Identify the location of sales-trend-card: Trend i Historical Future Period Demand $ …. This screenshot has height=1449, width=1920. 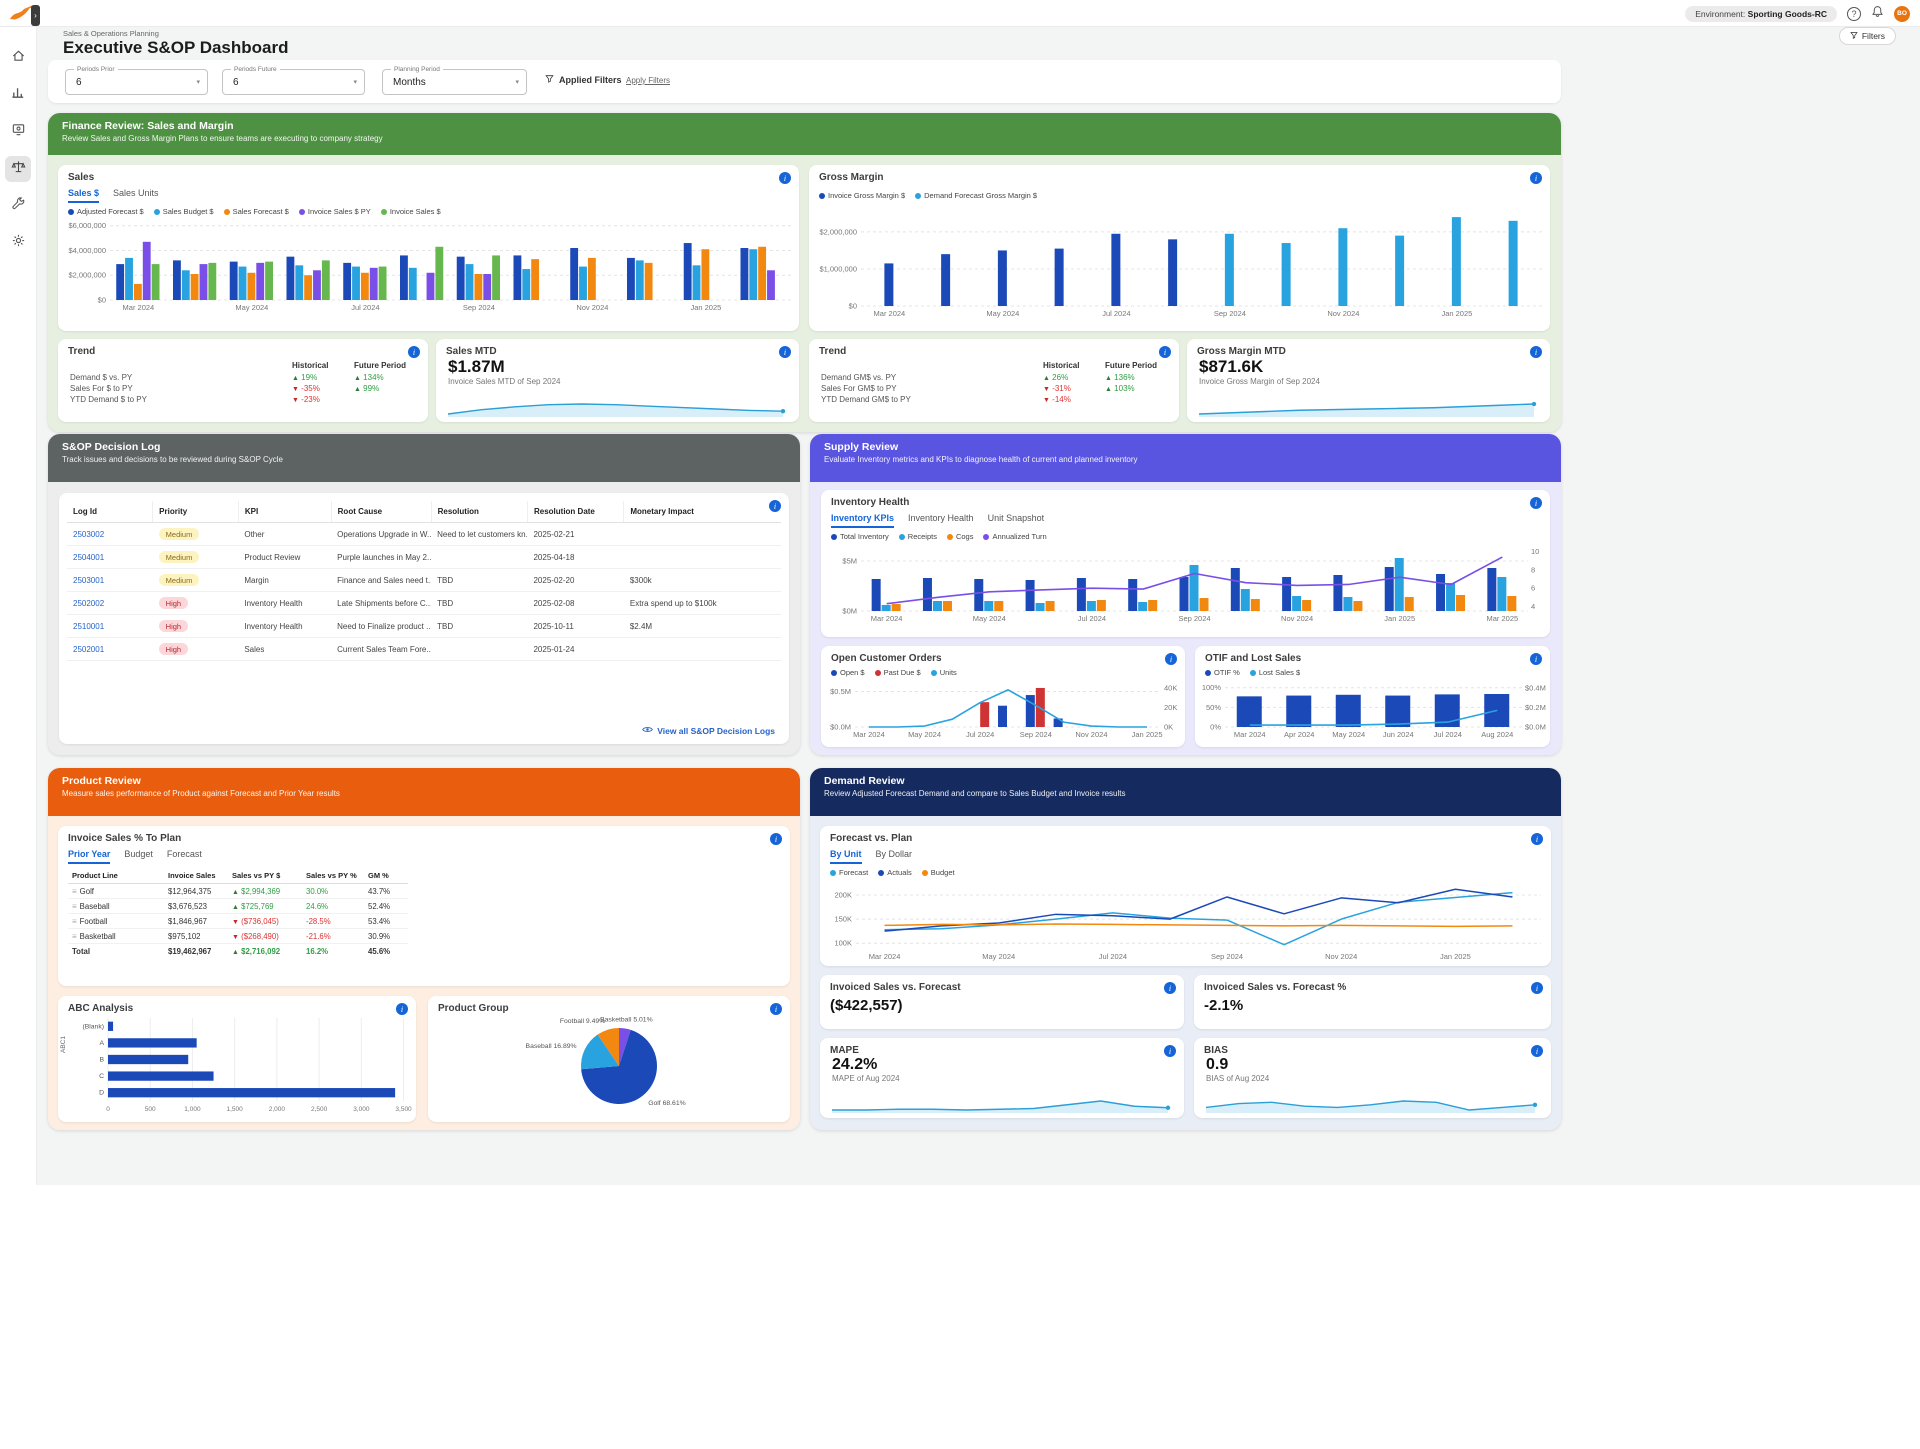
(243, 380).